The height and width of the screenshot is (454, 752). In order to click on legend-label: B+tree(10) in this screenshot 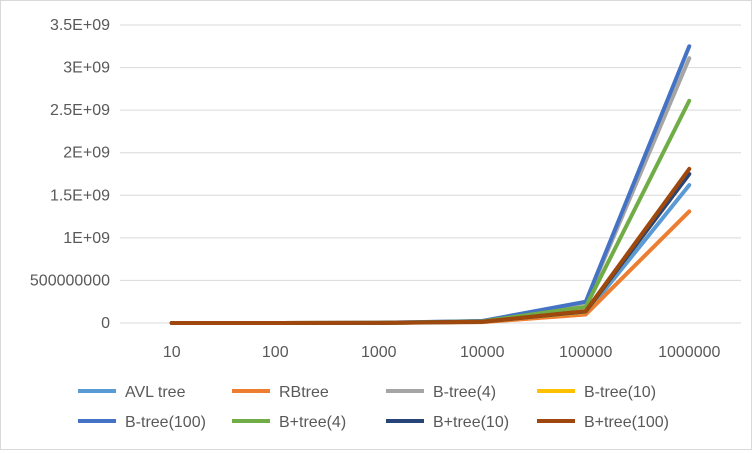, I will do `click(471, 422)`.